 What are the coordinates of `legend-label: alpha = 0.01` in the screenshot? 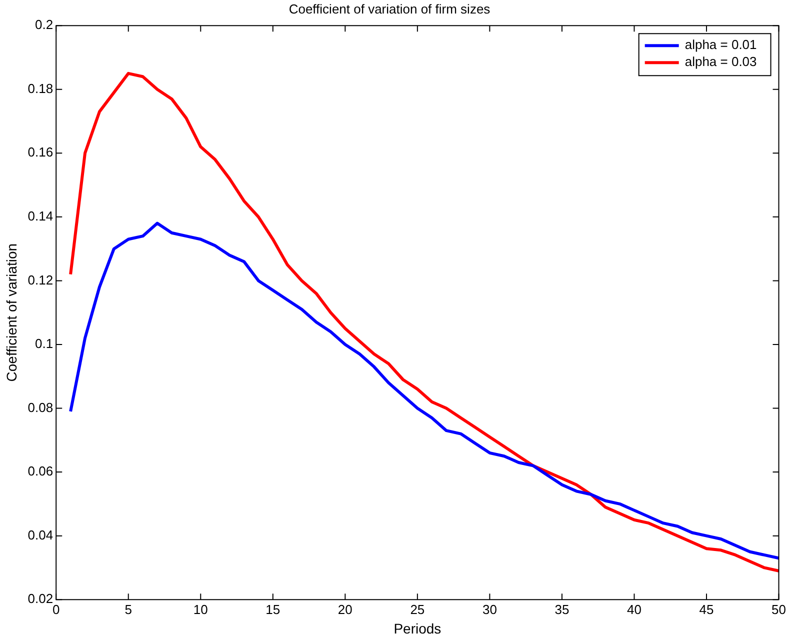 It's located at (720, 44).